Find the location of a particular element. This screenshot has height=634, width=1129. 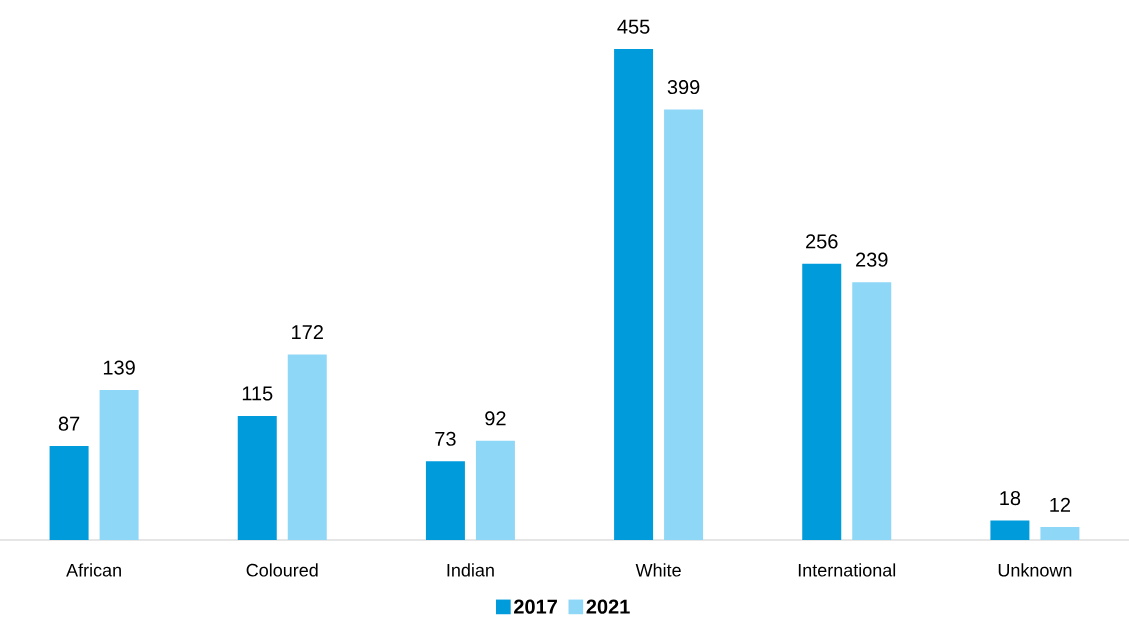

data-label: 73 is located at coordinates (445, 438).